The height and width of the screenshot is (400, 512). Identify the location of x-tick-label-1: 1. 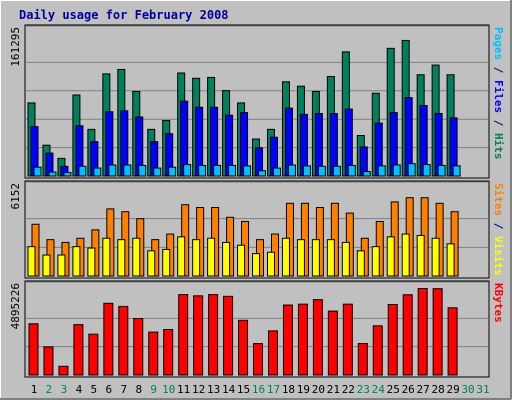
(34, 389).